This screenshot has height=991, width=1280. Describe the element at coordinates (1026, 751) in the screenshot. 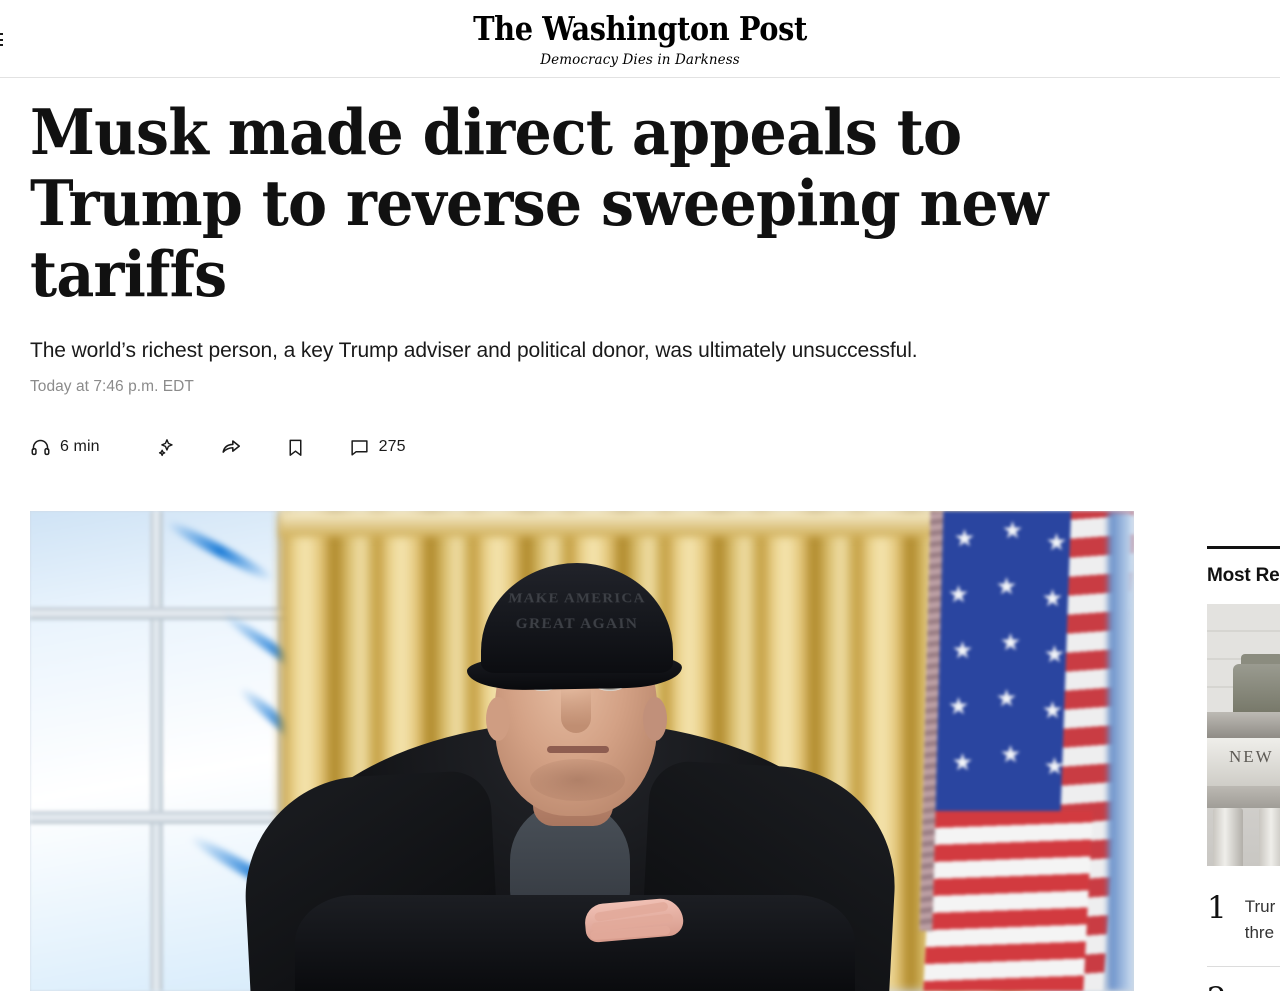

I see `american-flag` at that location.